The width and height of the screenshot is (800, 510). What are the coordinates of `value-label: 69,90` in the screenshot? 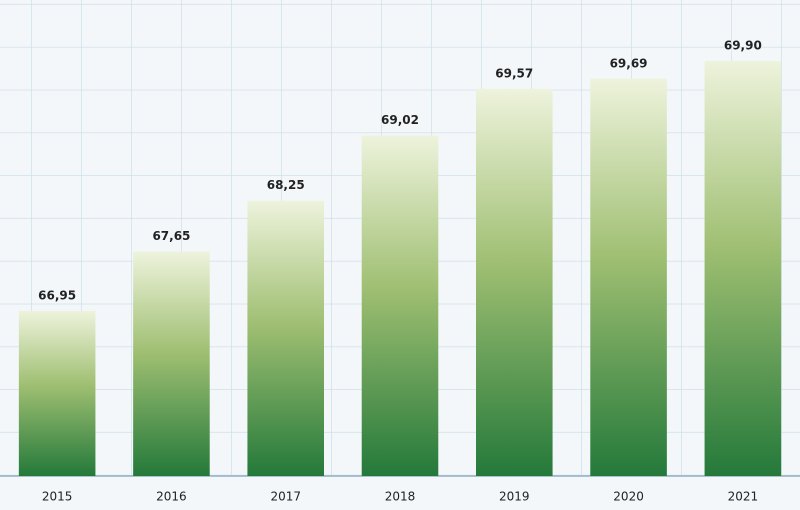 It's located at (743, 45).